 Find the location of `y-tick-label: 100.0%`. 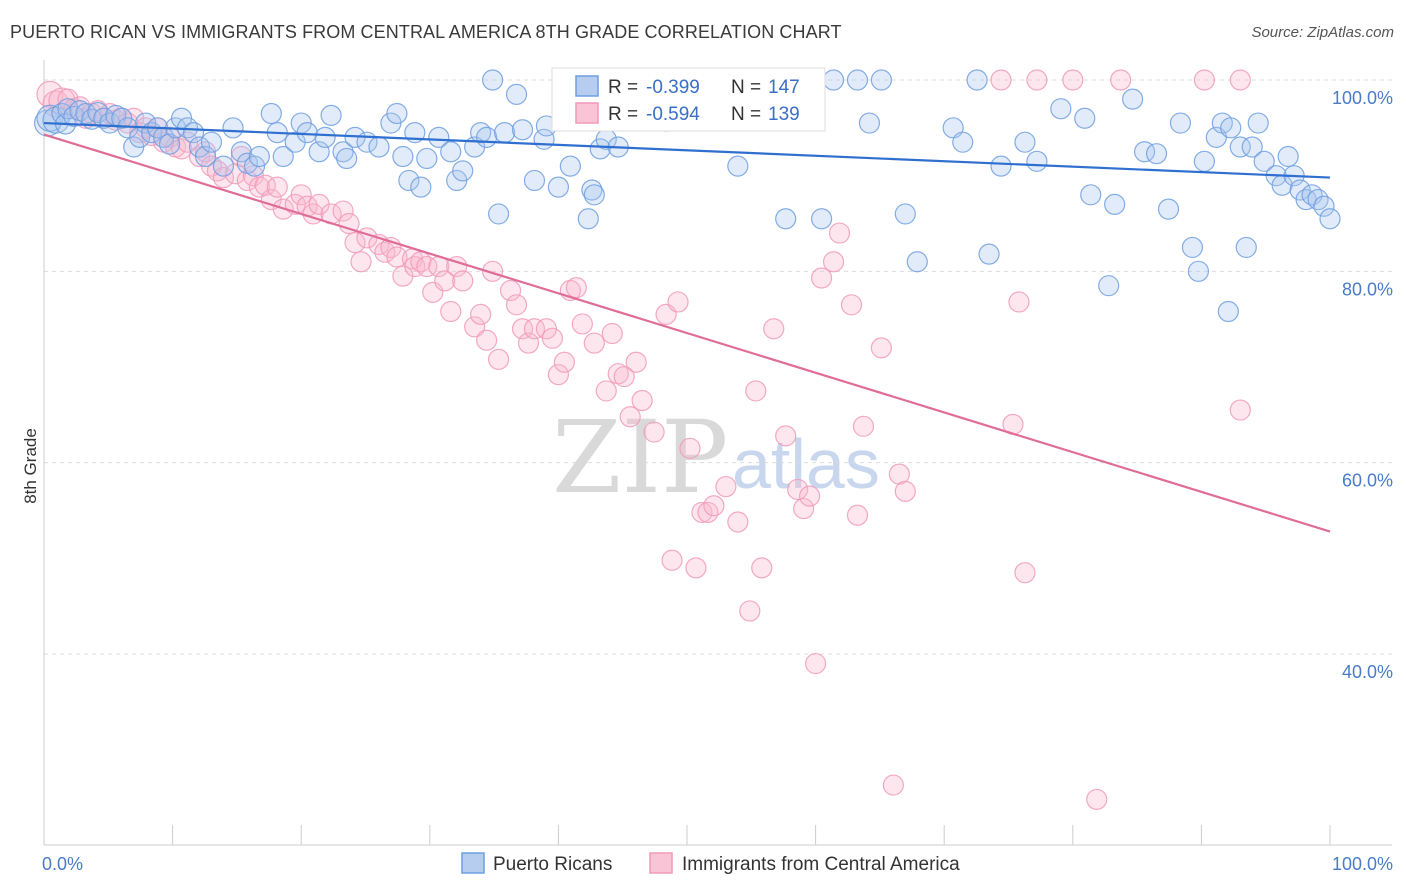

y-tick-label: 100.0% is located at coordinates (1362, 98).